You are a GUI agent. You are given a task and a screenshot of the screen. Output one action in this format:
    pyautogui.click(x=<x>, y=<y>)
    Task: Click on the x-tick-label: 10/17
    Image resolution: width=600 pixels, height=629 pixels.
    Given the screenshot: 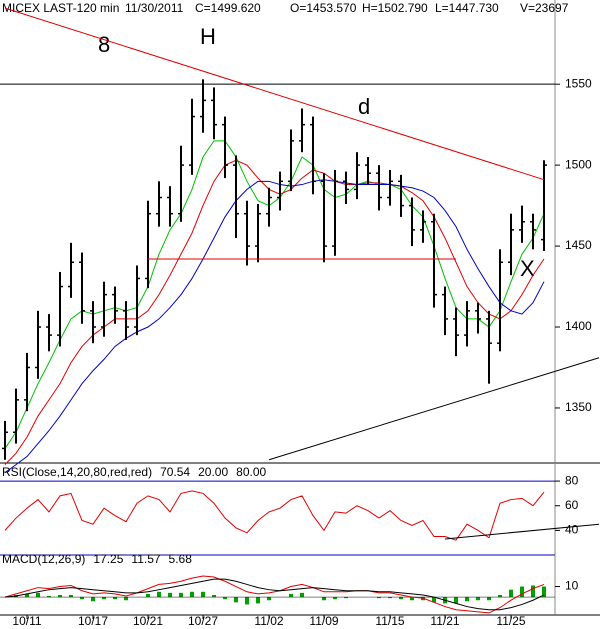 What is the action you would take?
    pyautogui.click(x=93, y=621)
    